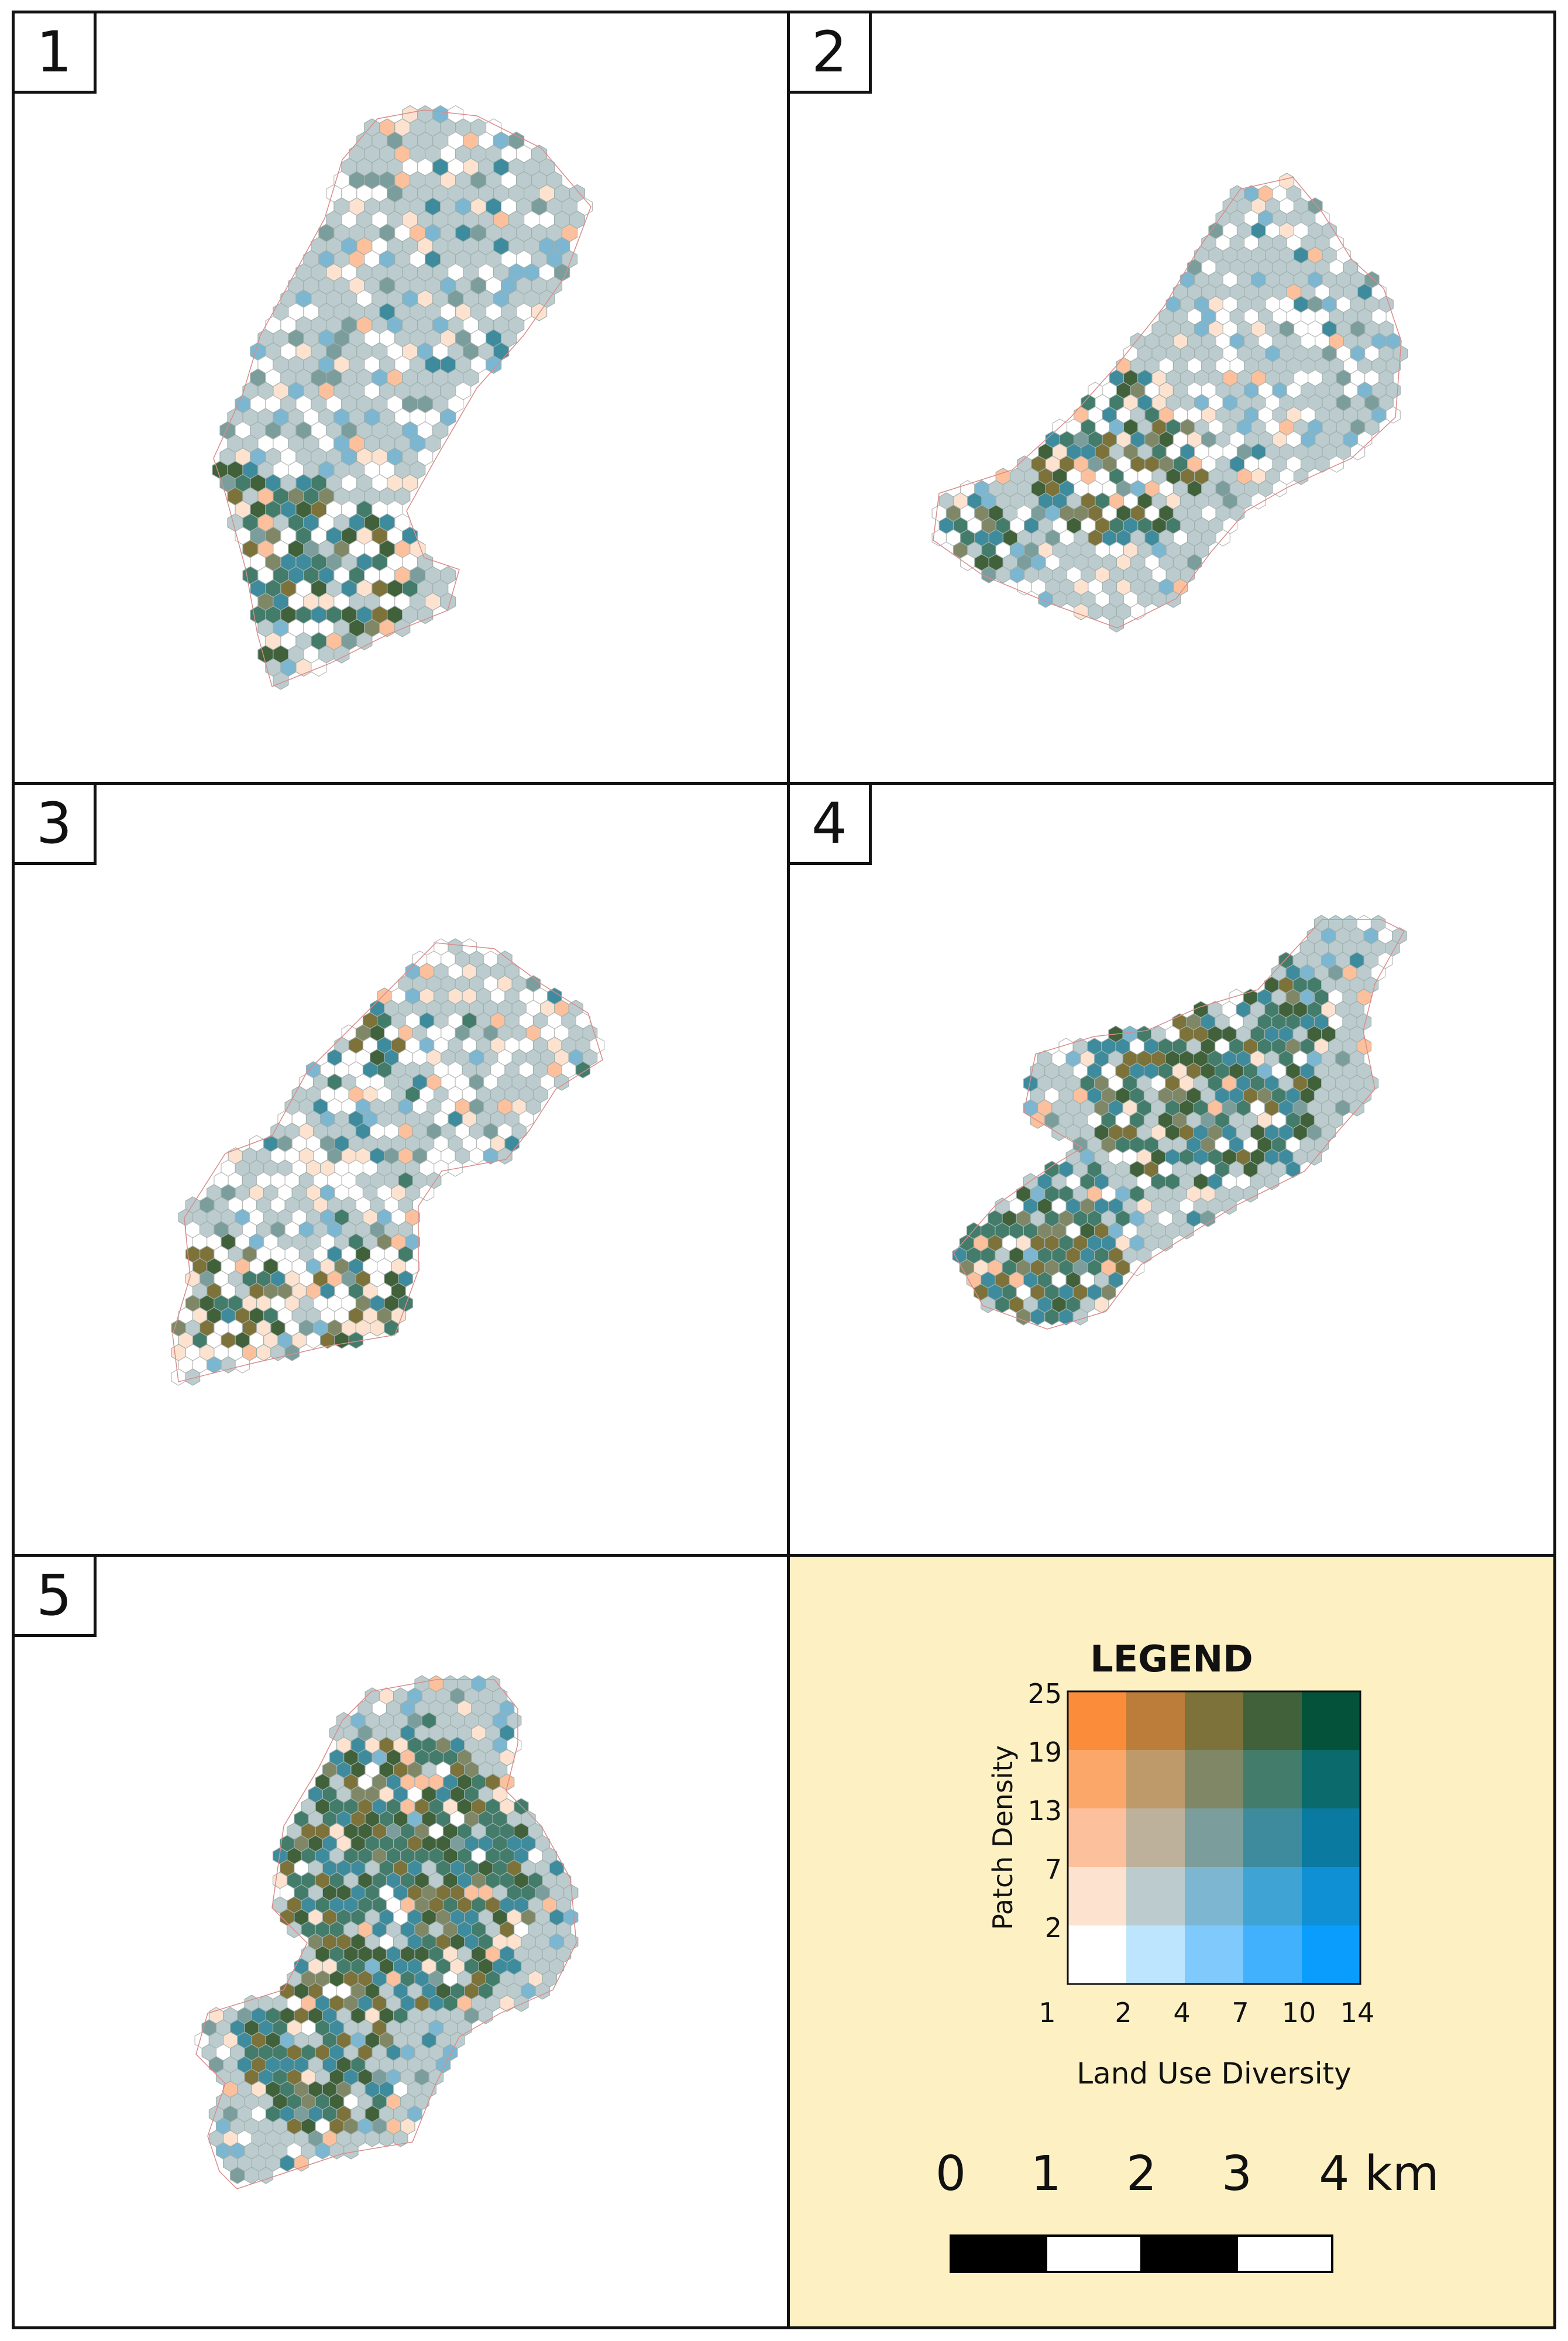 The image size is (1568, 2341). Describe the element at coordinates (56, 825) in the screenshot. I see `panel-number-3: 3` at that location.